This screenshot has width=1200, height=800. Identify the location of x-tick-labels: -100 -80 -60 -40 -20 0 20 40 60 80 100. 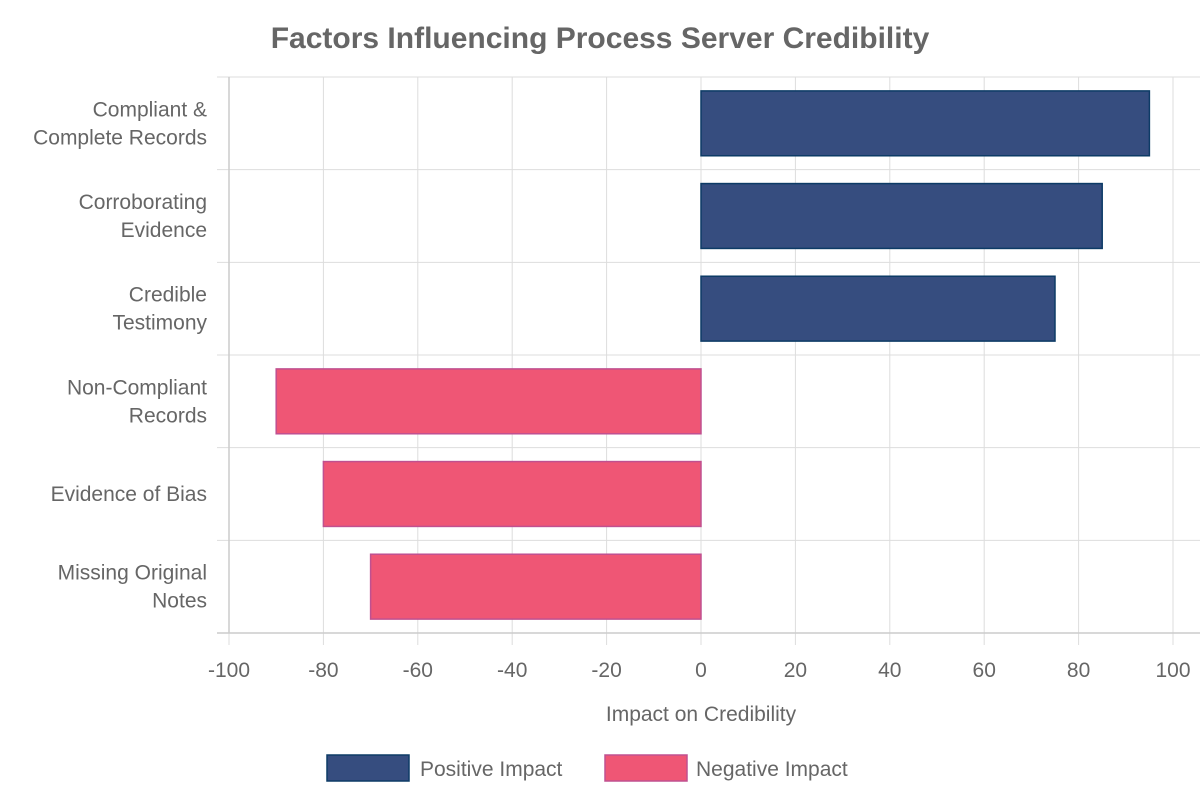
(699, 670).